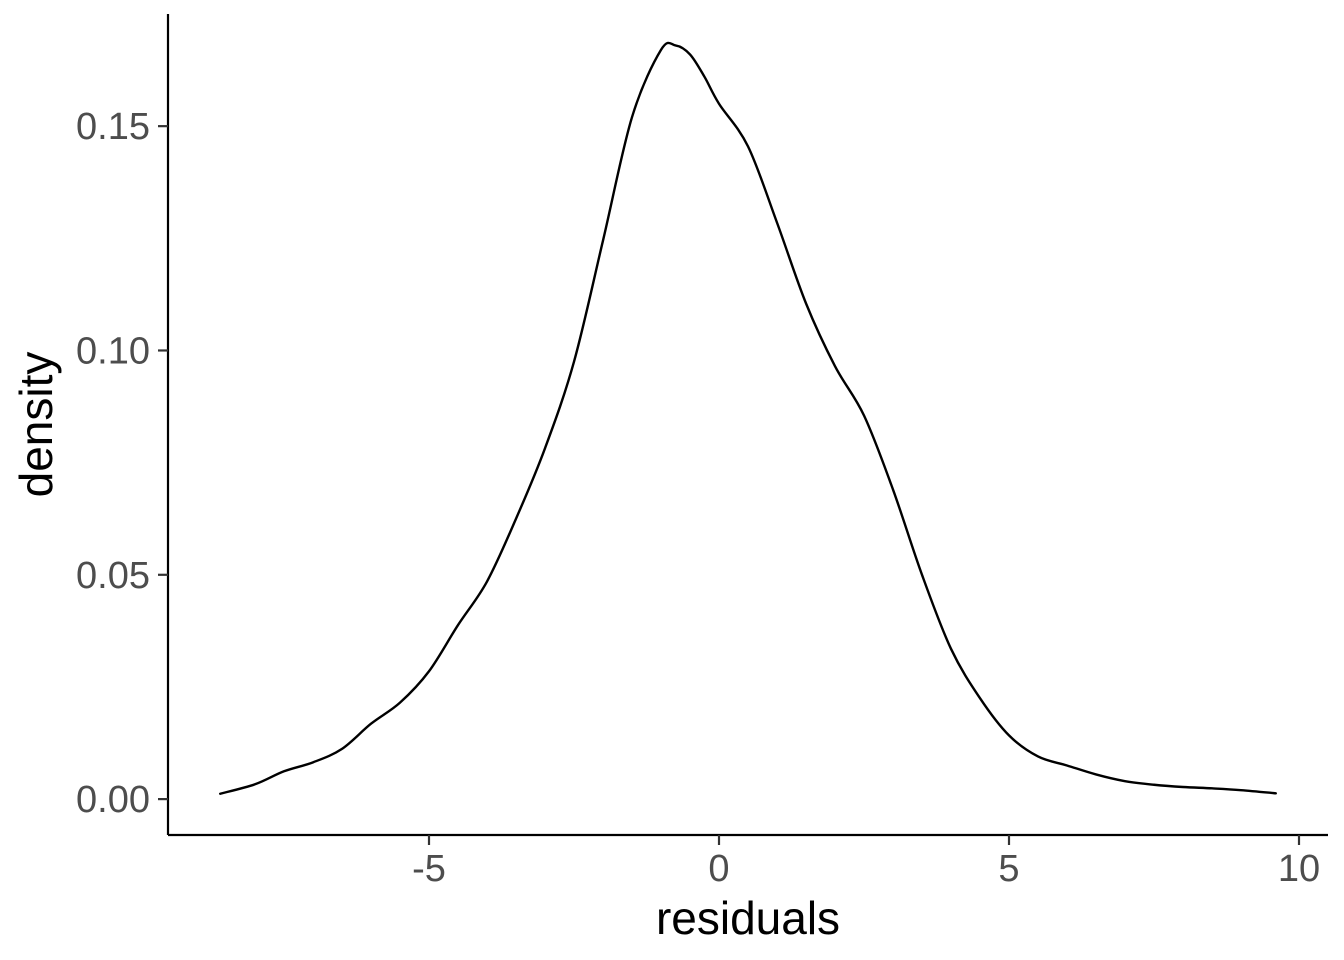 This screenshot has width=1344, height=960. I want to click on x-tick-label: -5, so click(429, 869).